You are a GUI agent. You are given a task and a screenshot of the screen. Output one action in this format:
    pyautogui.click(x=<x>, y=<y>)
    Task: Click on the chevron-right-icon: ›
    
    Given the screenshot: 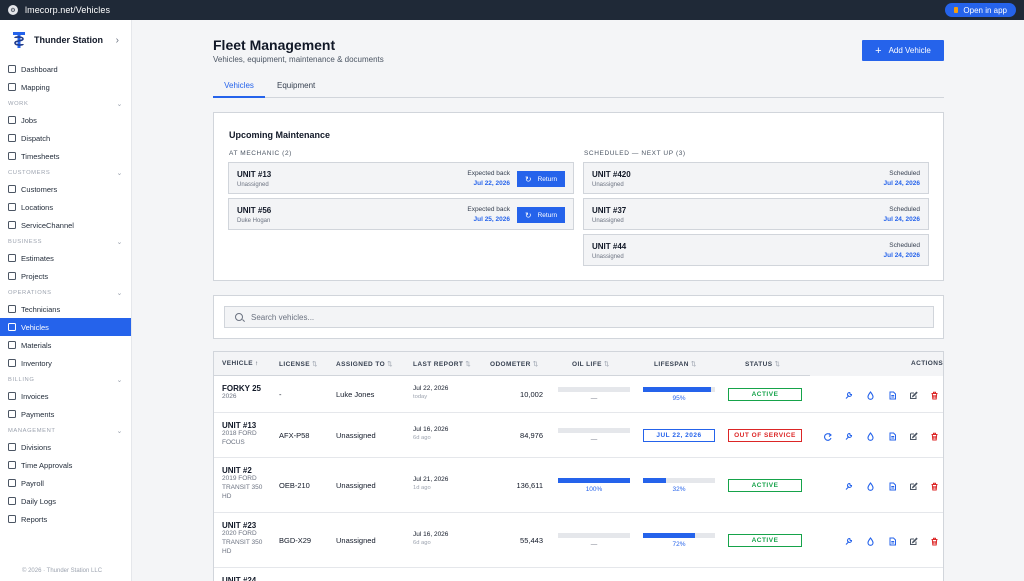 What is the action you would take?
    pyautogui.click(x=117, y=40)
    